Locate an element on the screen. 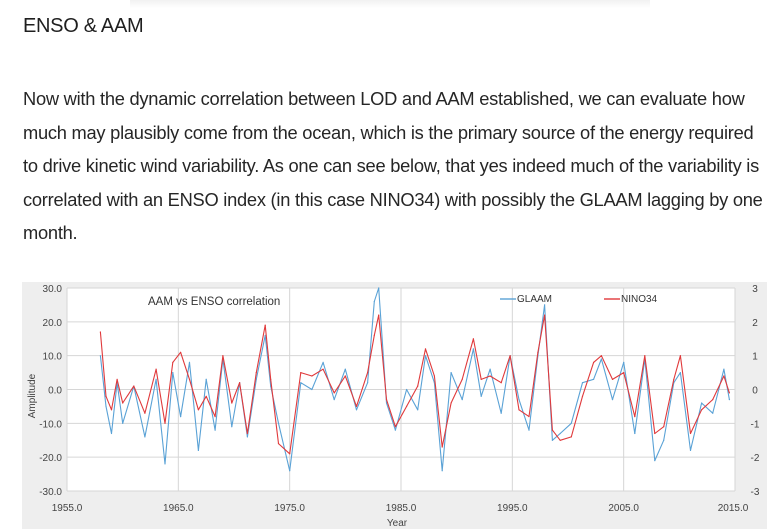 Image resolution: width=774 pixels, height=529 pixels. y-tick-label: -20.0 is located at coordinates (50, 458).